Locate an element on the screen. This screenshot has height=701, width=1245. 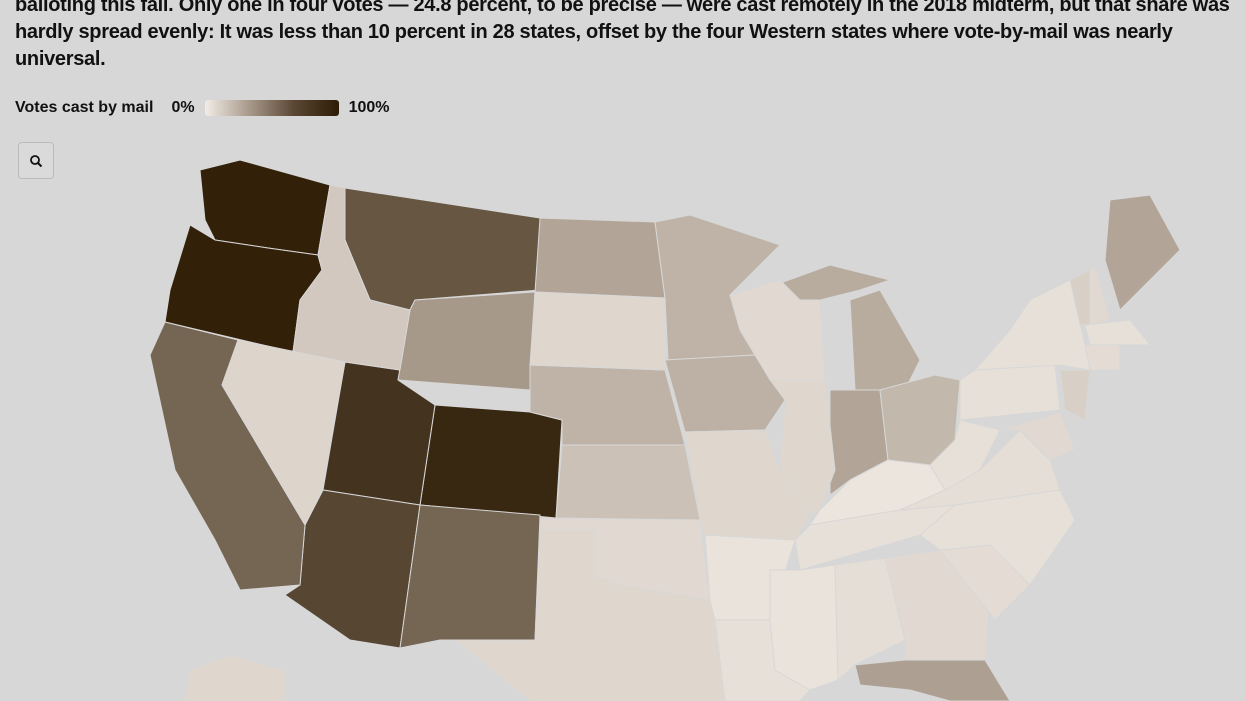
state-ma is located at coordinates (1117, 332).